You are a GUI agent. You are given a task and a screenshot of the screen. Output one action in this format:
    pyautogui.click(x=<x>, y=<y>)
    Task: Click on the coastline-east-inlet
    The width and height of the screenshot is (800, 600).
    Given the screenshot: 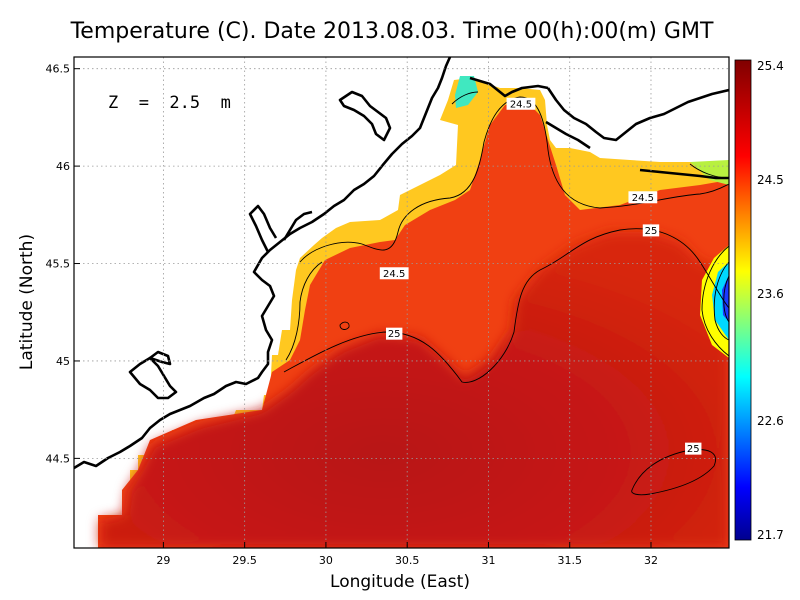 What is the action you would take?
    pyautogui.click(x=568, y=135)
    